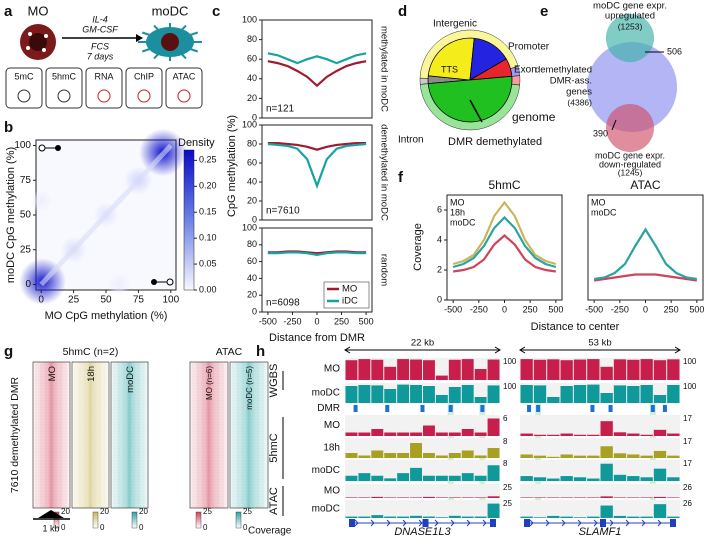 The width and height of the screenshot is (707, 537). I want to click on track-scale: 26, so click(687, 503).